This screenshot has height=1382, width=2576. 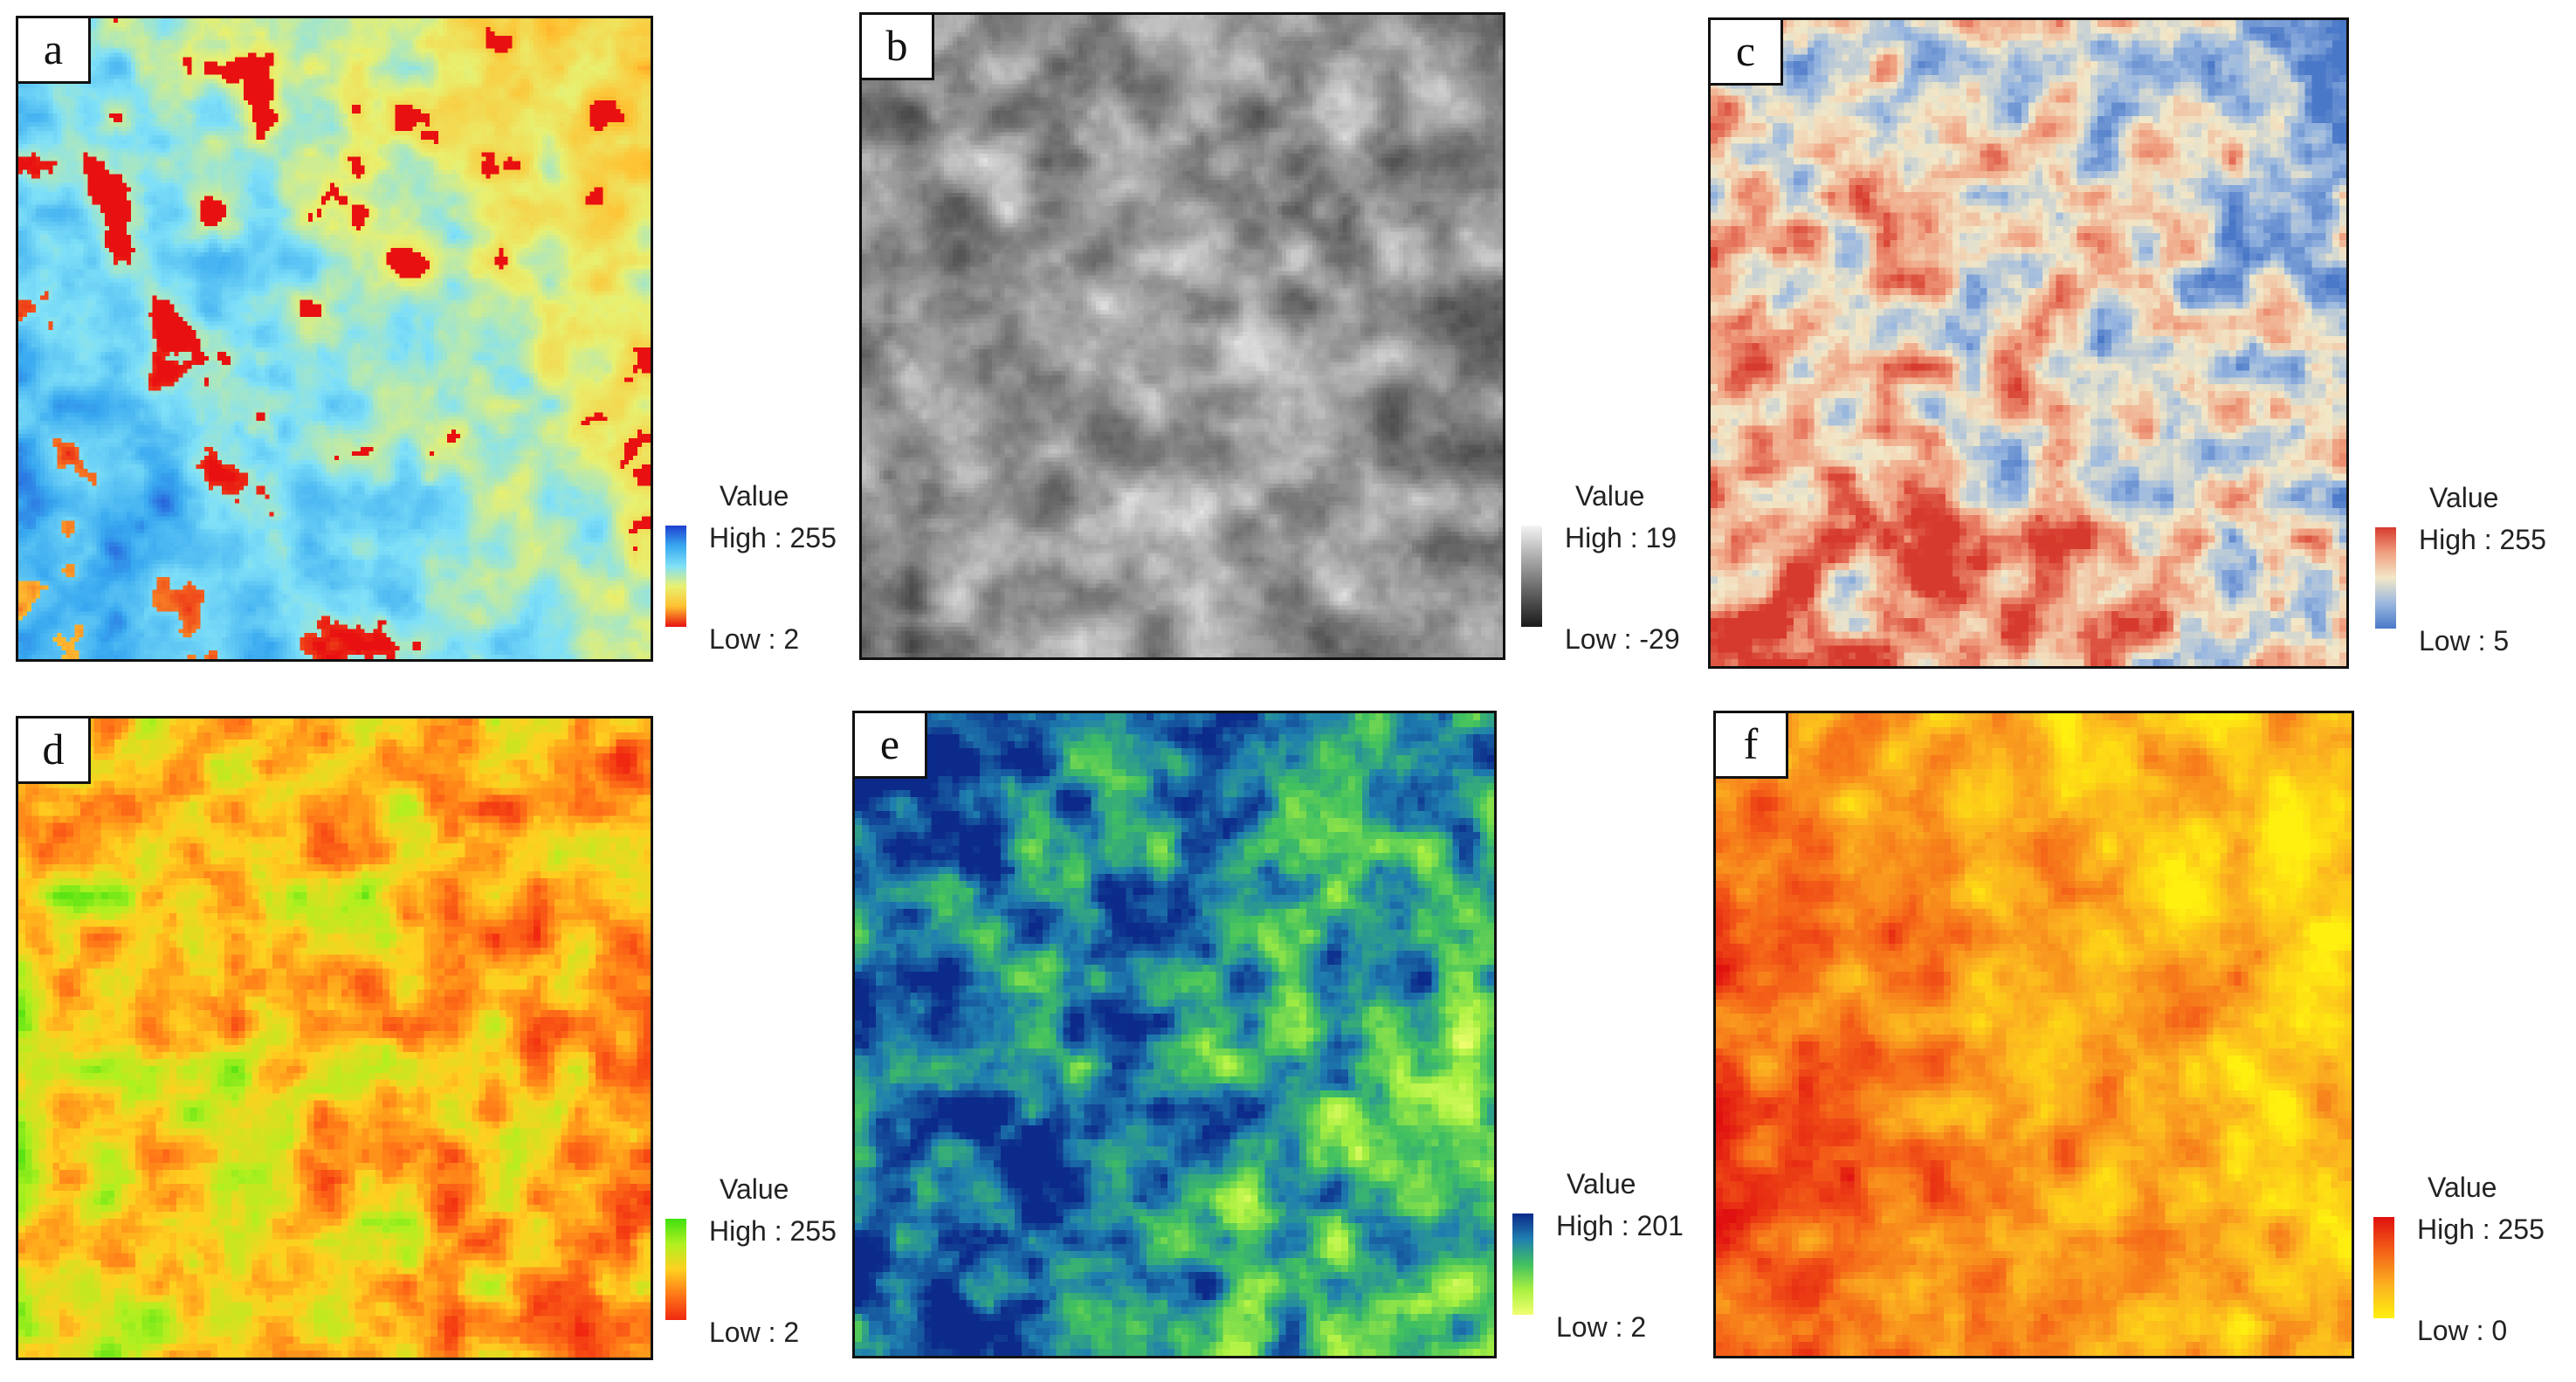 I want to click on raster-map-c: c, so click(x=2028, y=343).